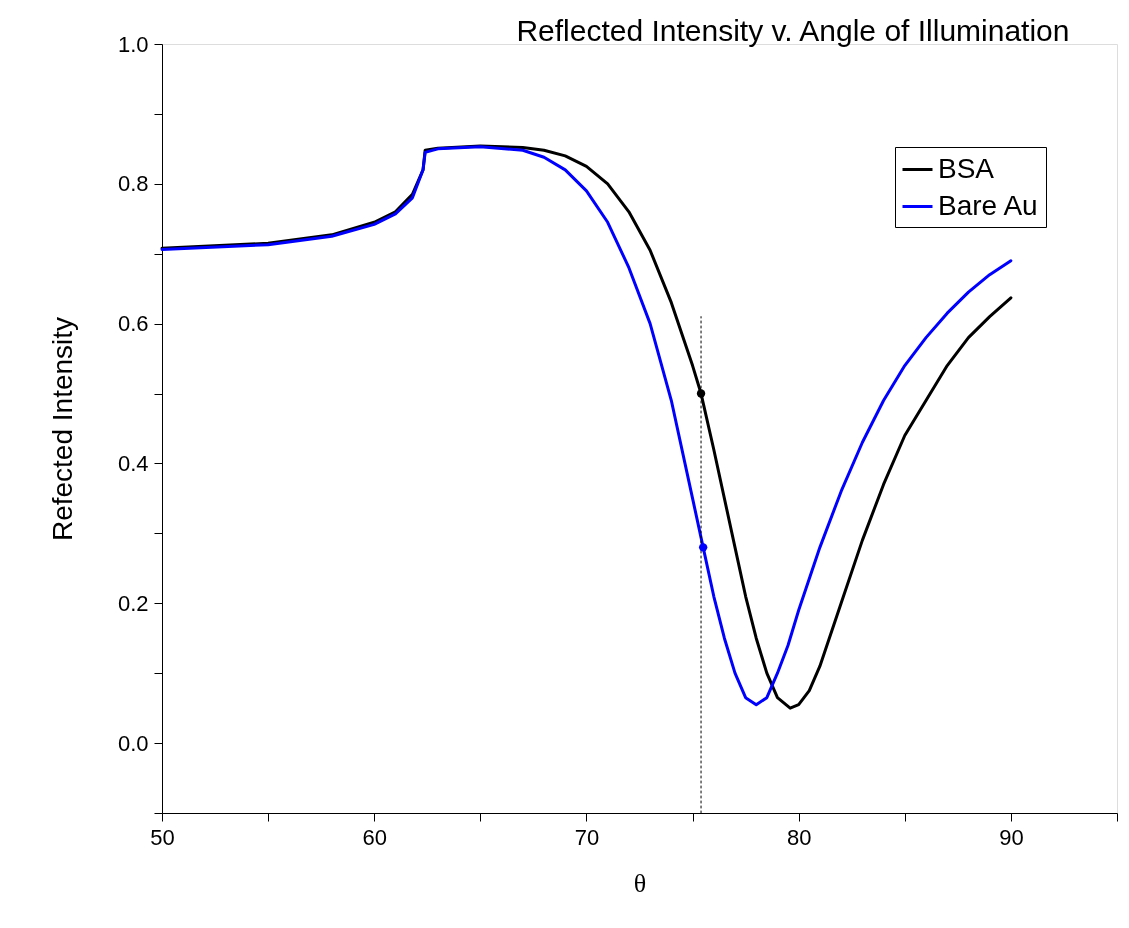  Describe the element at coordinates (133, 743) in the screenshot. I see `text: 0.0` at that location.